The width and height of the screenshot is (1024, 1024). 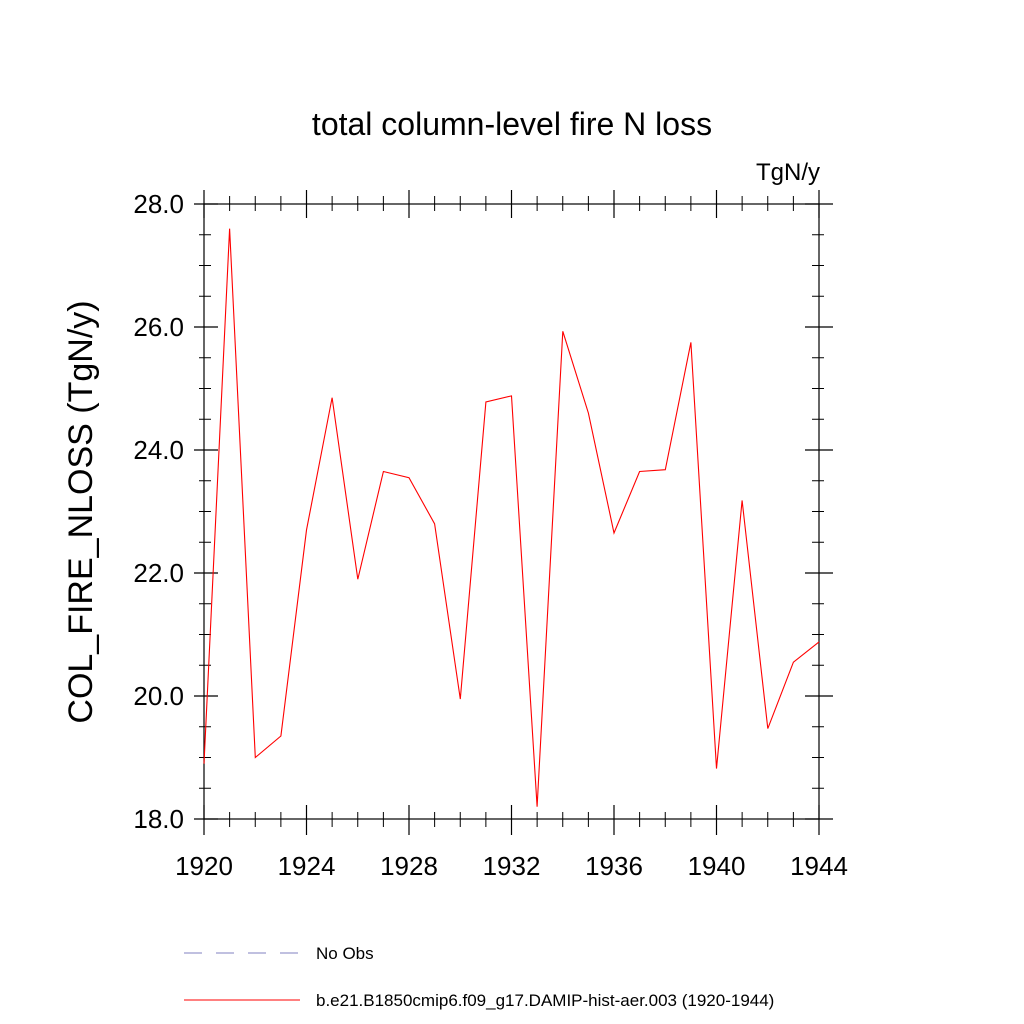 I want to click on x-tick-label: 1932, so click(x=512, y=866).